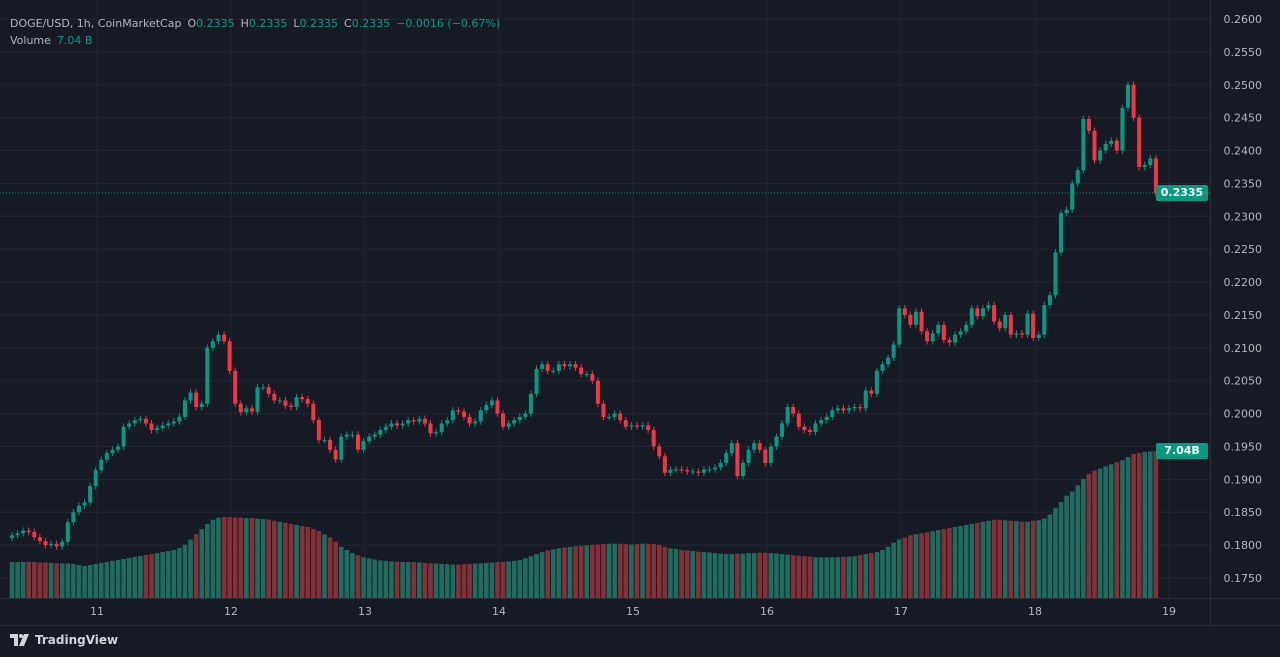 The width and height of the screenshot is (1280, 657). I want to click on time-axis: 11 12 13 14 15 16 17 18 19, so click(633, 611).